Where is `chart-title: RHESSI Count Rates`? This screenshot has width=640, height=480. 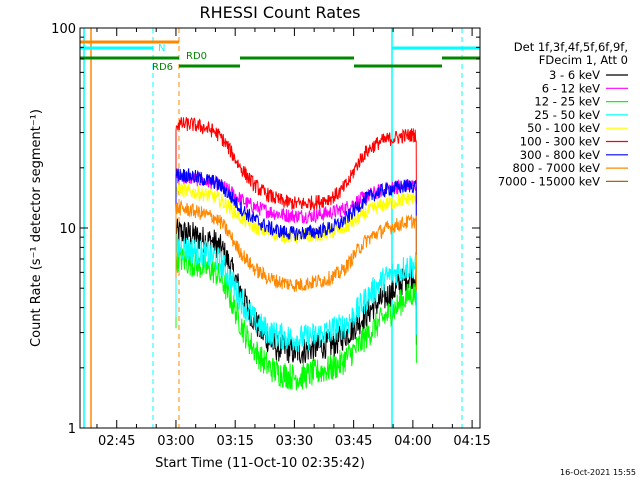
chart-title: RHESSI Count Rates is located at coordinates (280, 12).